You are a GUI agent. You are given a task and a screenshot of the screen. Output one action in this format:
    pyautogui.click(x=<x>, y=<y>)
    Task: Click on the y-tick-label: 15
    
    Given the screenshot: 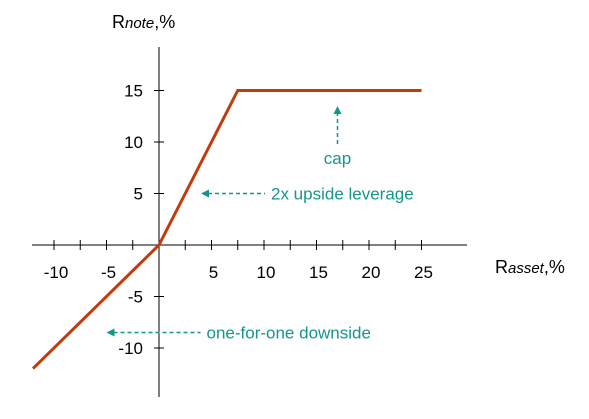 What is the action you would take?
    pyautogui.click(x=133, y=91)
    